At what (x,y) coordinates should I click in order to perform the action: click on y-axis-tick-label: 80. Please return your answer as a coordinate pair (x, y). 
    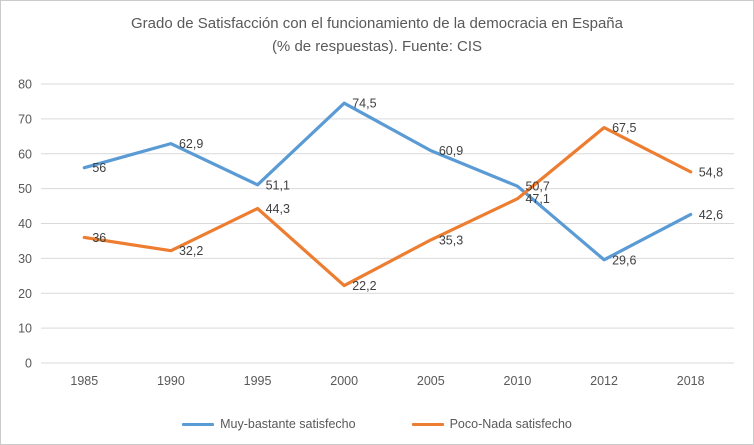
    Looking at the image, I should click on (25, 85).